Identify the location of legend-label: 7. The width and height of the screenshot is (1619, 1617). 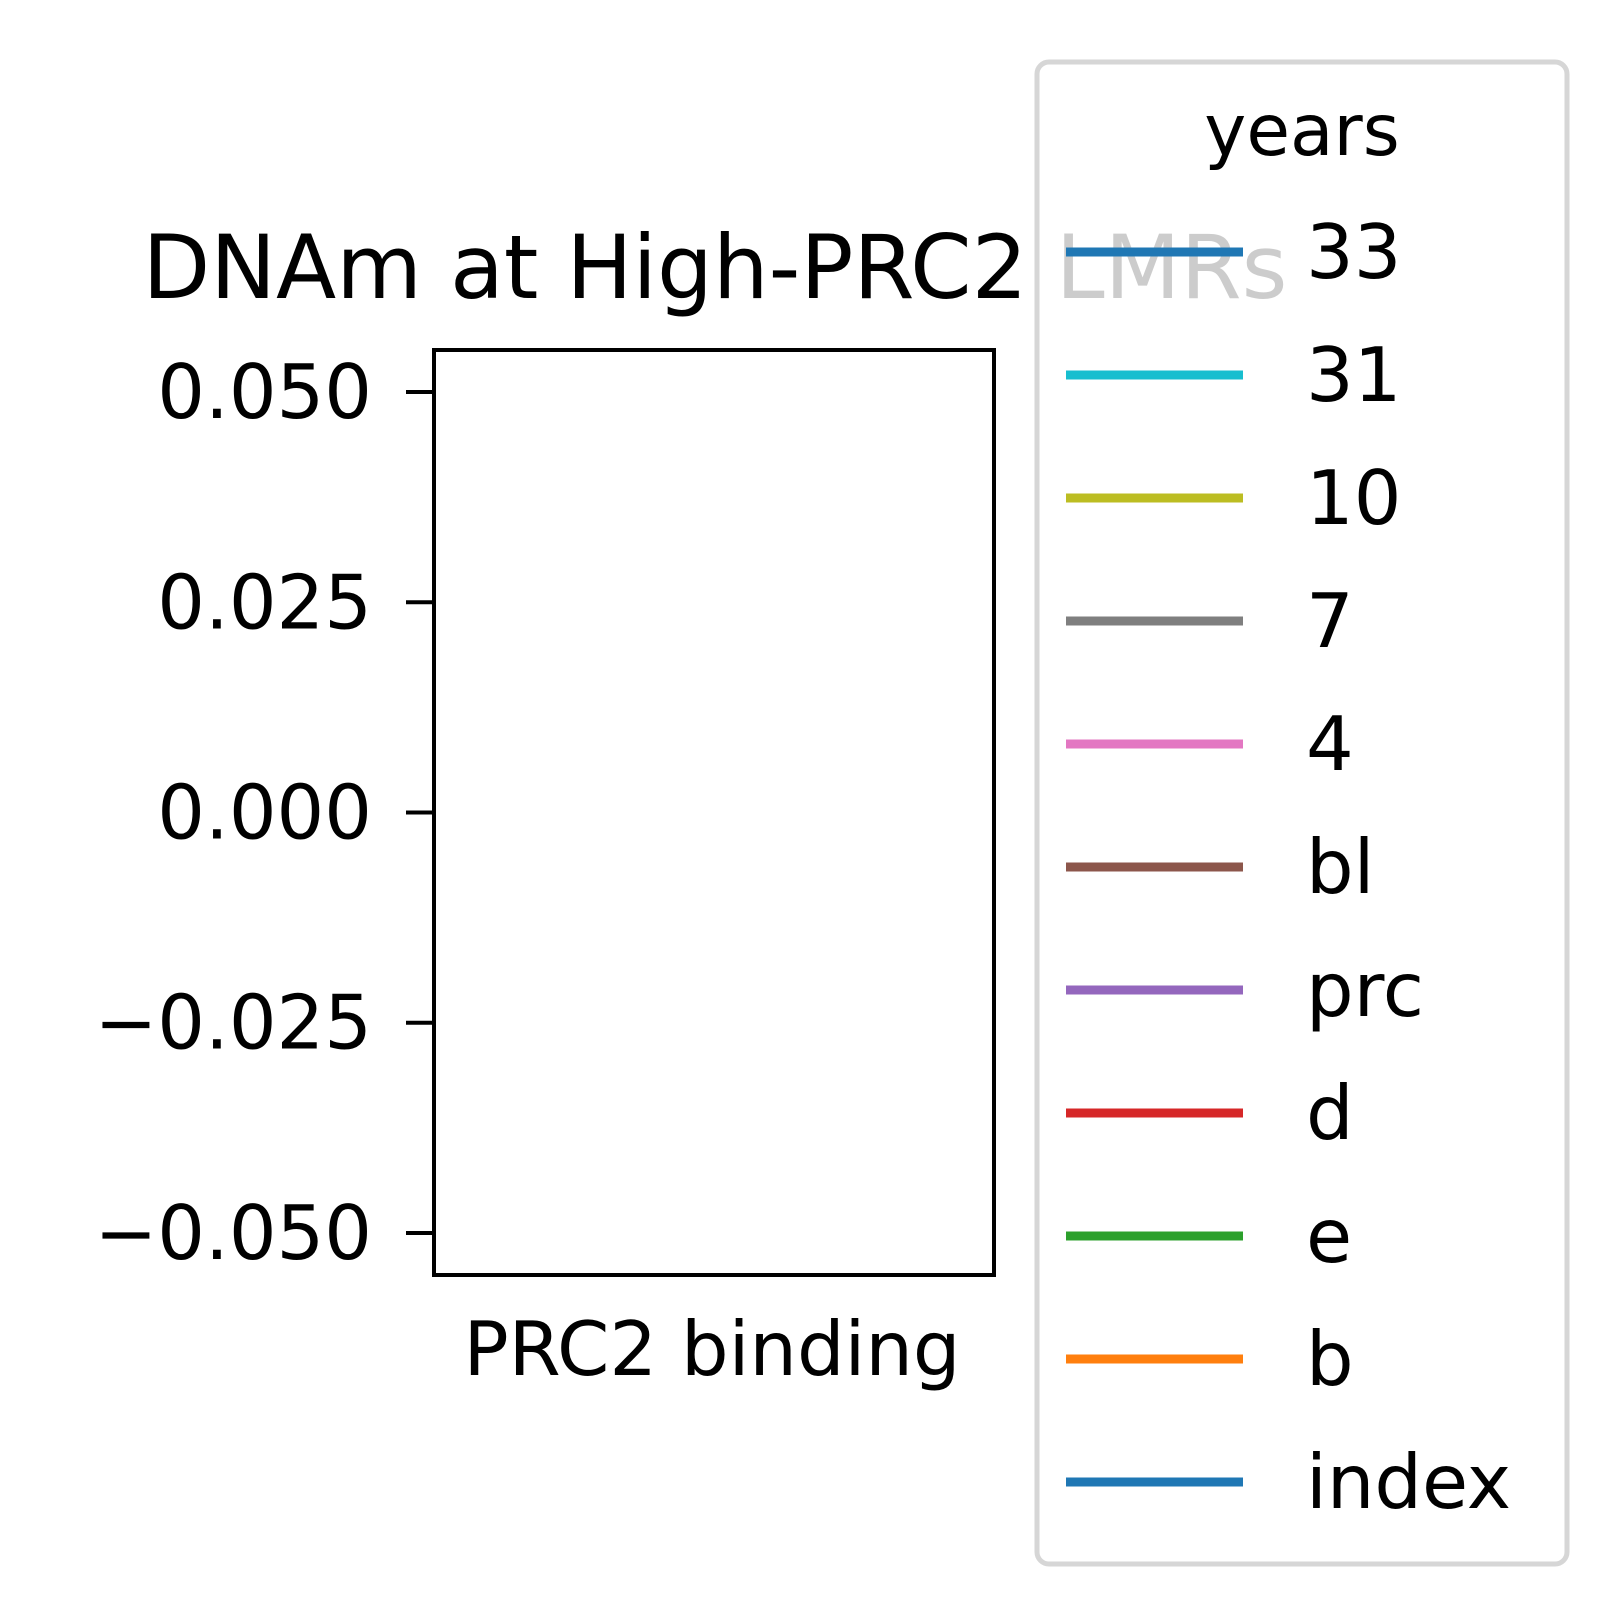
(1330, 621).